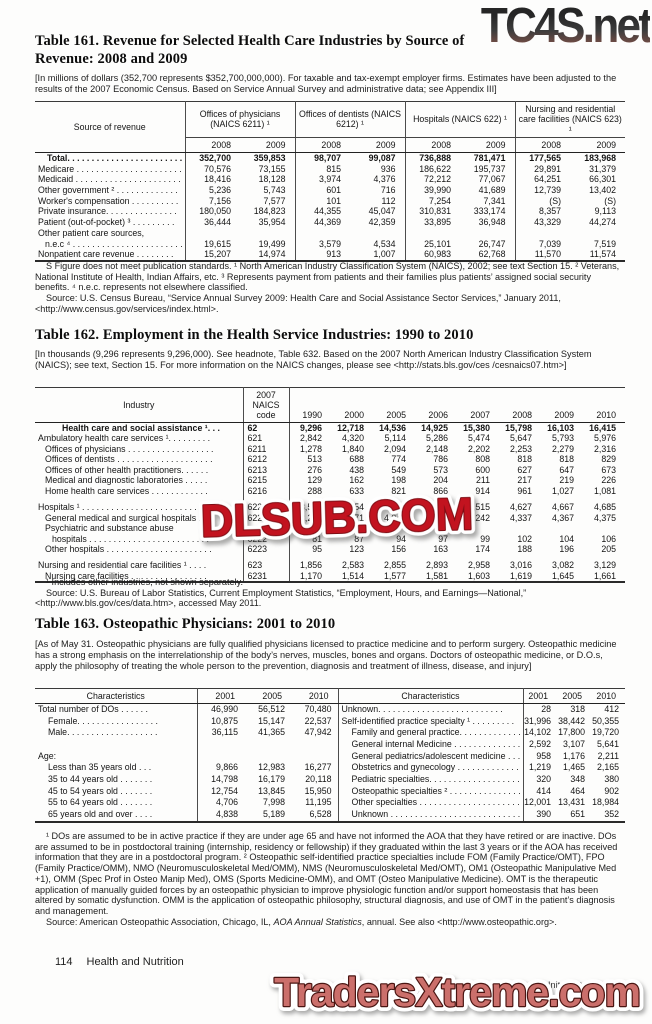  I want to click on cell-value: 211, so click(482, 480).